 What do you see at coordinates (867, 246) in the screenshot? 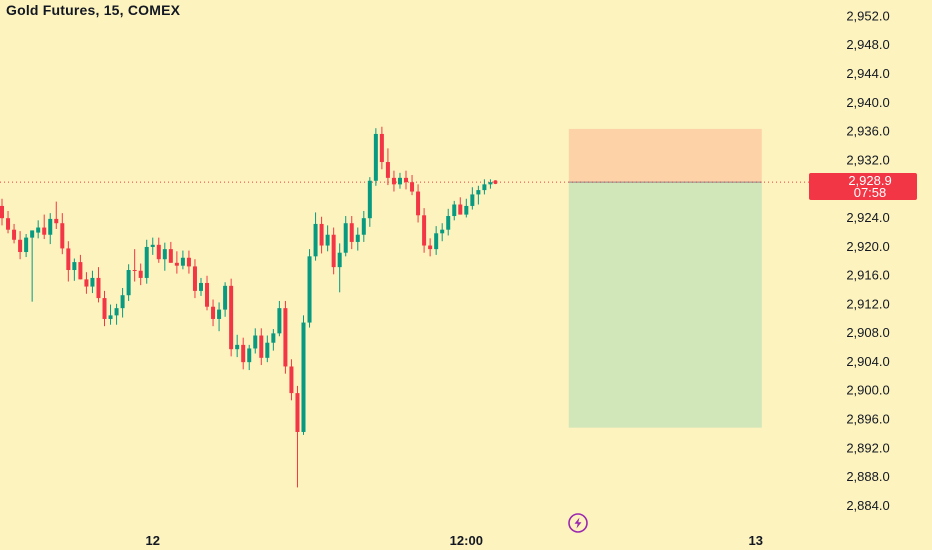
I see `y-tick-label: 2,920.0` at bounding box center [867, 246].